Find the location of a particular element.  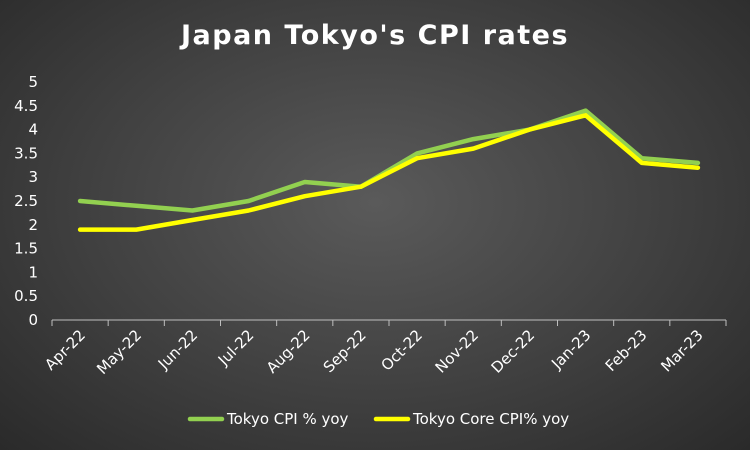

y-tick-label: 5 is located at coordinates (33, 82).